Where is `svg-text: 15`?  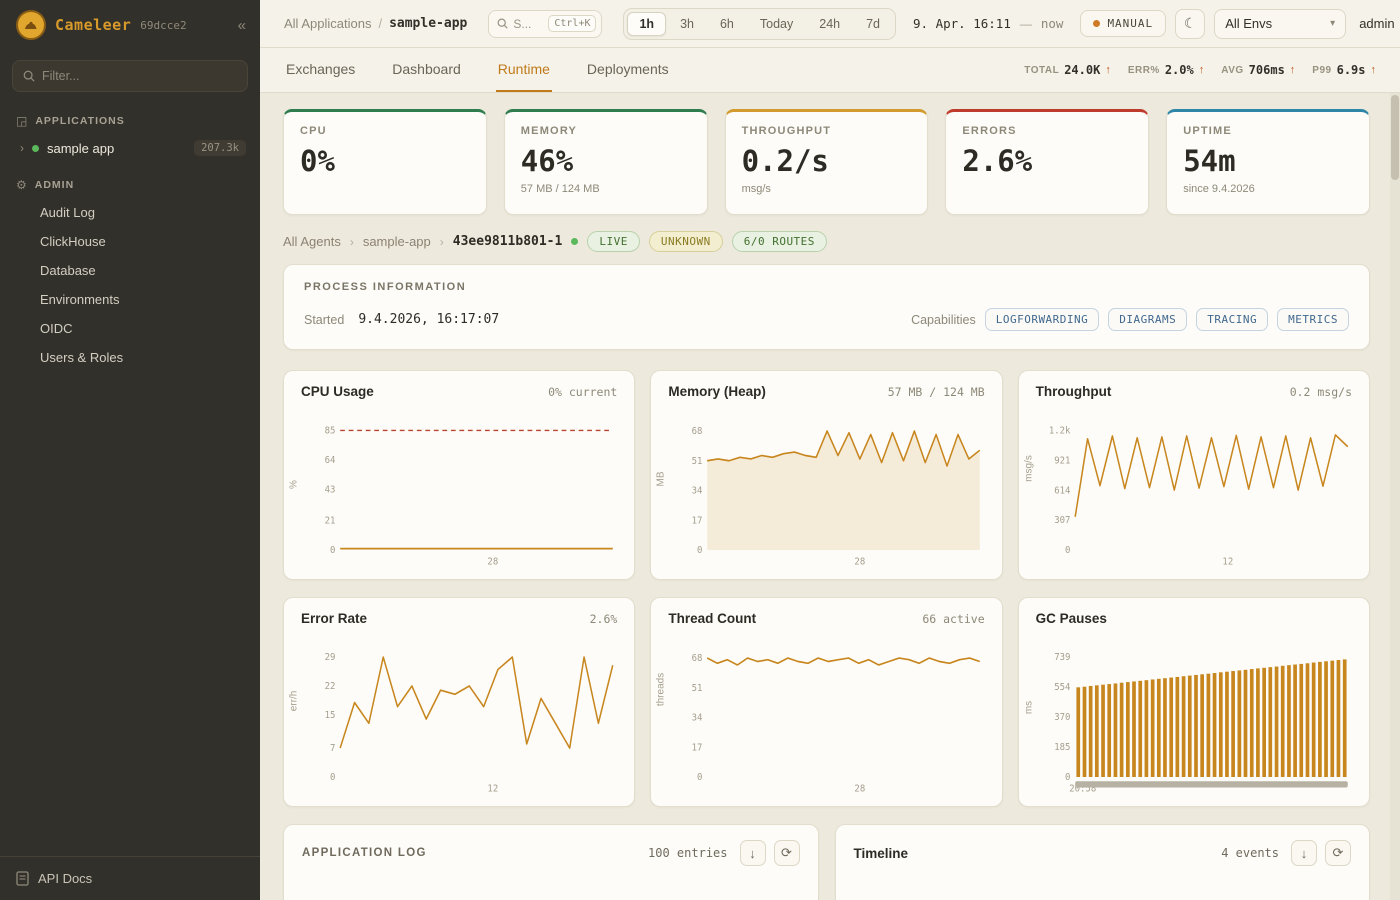
svg-text: 15 is located at coordinates (330, 716).